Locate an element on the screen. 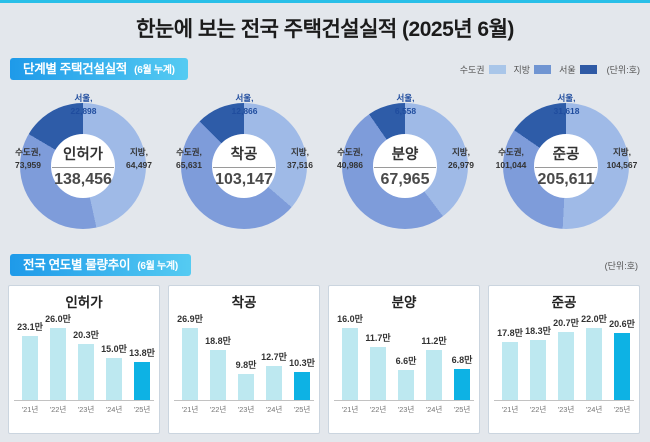 The width and height of the screenshot is (650, 442). section2-header: 전국 연도별 물량추이 (6월 누계) is located at coordinates (100, 265).